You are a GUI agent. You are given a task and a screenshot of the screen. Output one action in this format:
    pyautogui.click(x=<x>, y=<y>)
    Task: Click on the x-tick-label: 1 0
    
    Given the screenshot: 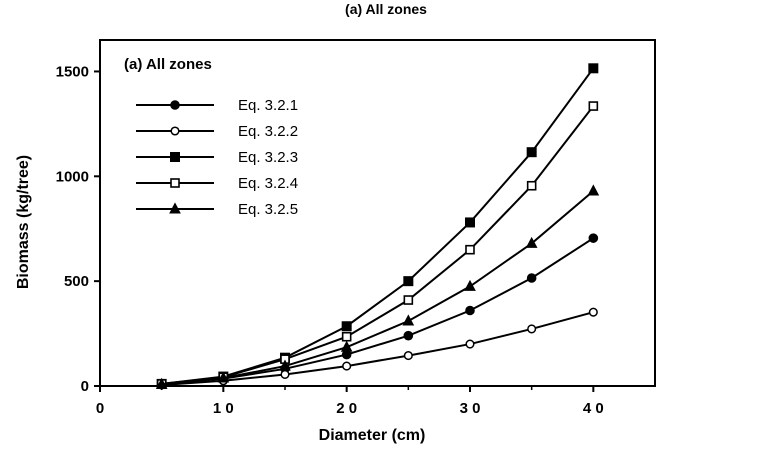 What is the action you would take?
    pyautogui.click(x=223, y=408)
    